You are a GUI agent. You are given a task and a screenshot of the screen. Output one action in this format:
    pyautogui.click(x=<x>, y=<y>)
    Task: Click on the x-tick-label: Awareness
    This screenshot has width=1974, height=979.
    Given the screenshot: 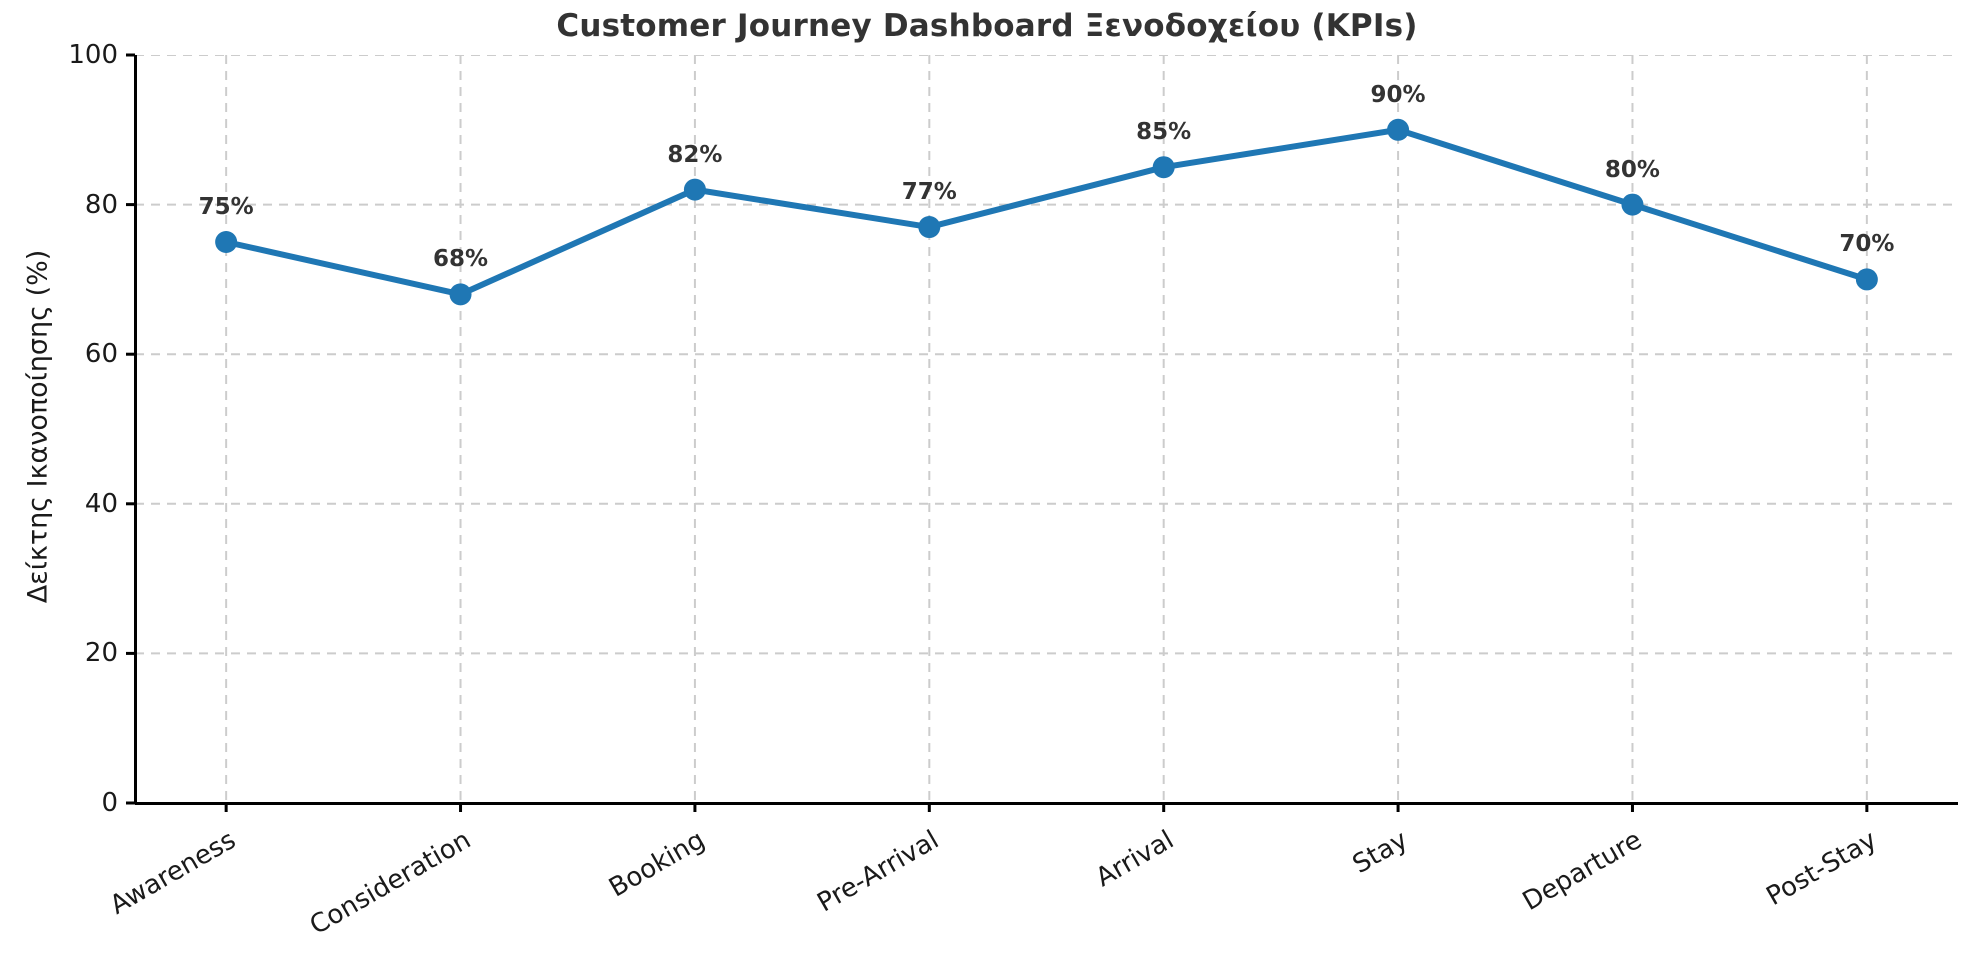 What is the action you would take?
    pyautogui.click(x=173, y=873)
    